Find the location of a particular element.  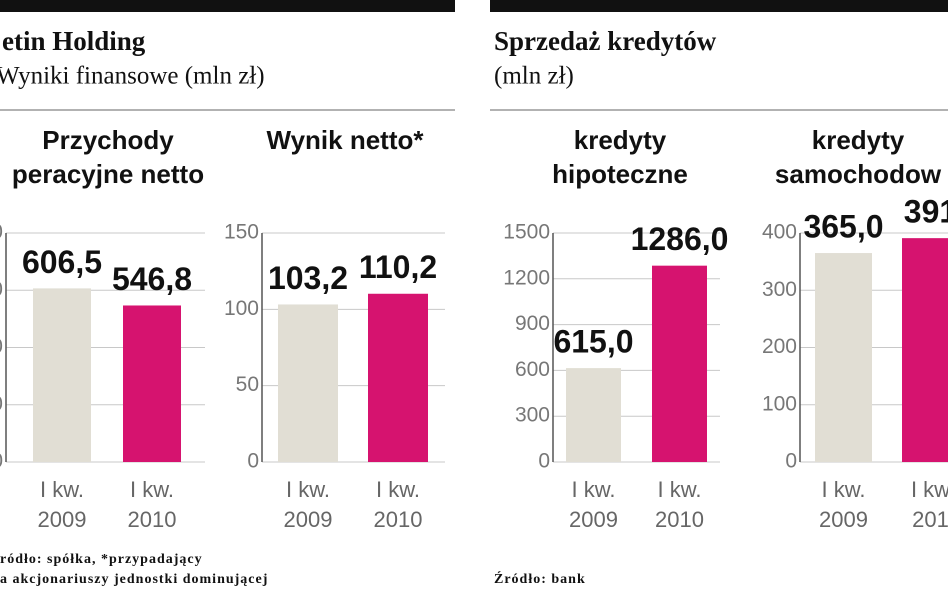

panel-subtitle: (mln zł) is located at coordinates (534, 76).